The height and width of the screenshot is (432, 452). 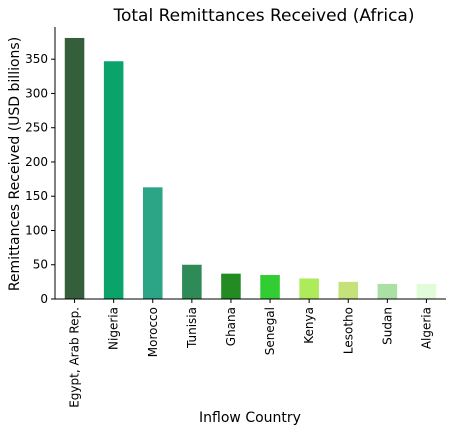 What do you see at coordinates (152, 243) in the screenshot?
I see `bar-morocco` at bounding box center [152, 243].